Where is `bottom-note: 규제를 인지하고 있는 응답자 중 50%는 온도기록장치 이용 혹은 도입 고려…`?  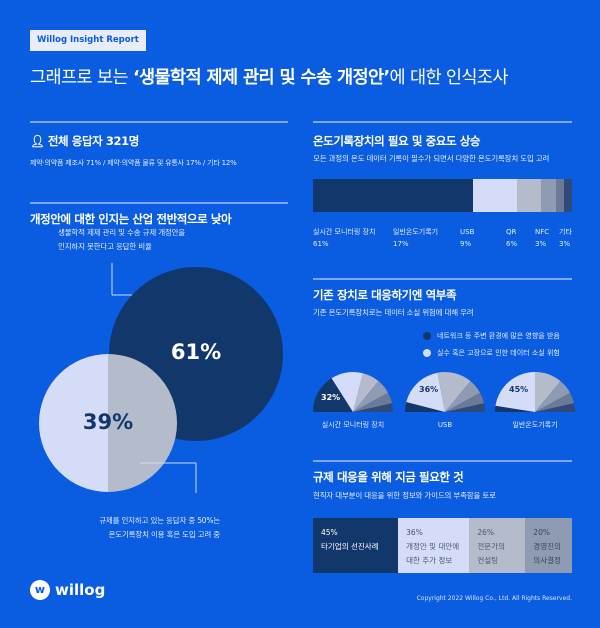 bottom-note: 규제를 인지하고 있는 응답자 중 50%는 온도기록장치 이용 혹은 도입 고려… is located at coordinates (159, 527).